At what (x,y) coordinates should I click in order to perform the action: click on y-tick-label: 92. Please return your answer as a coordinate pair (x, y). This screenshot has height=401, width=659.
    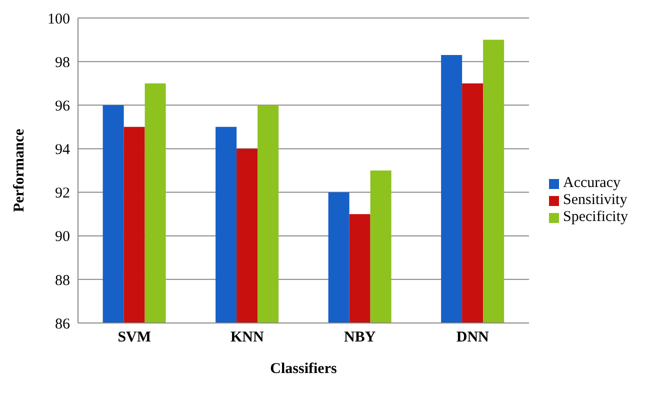
    Looking at the image, I should click on (62, 194).